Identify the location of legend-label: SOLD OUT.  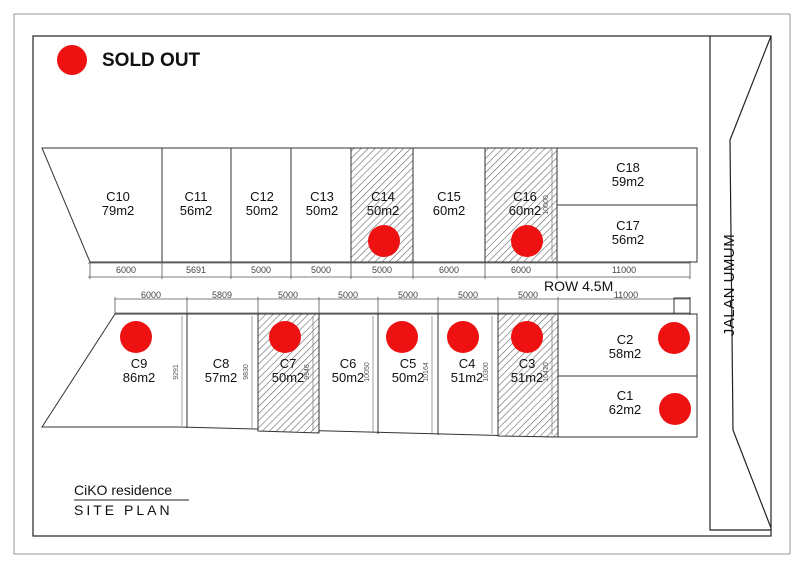
(151, 60).